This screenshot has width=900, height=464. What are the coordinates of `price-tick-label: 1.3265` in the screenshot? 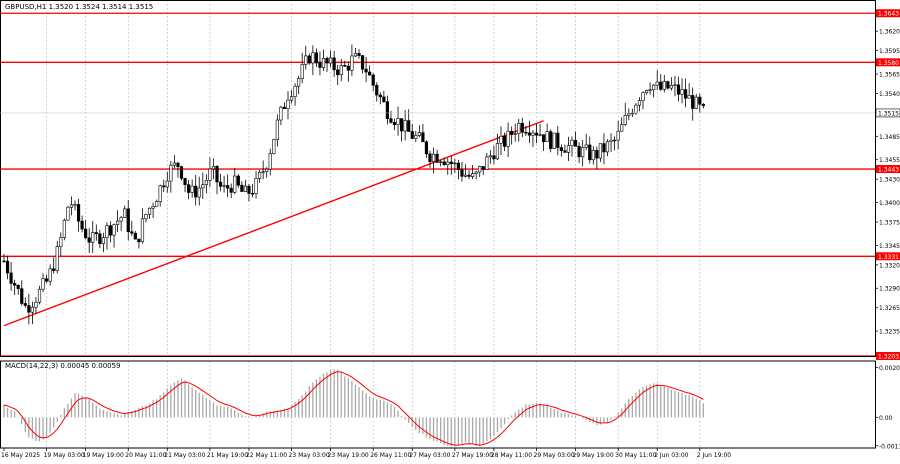 It's located at (889, 308).